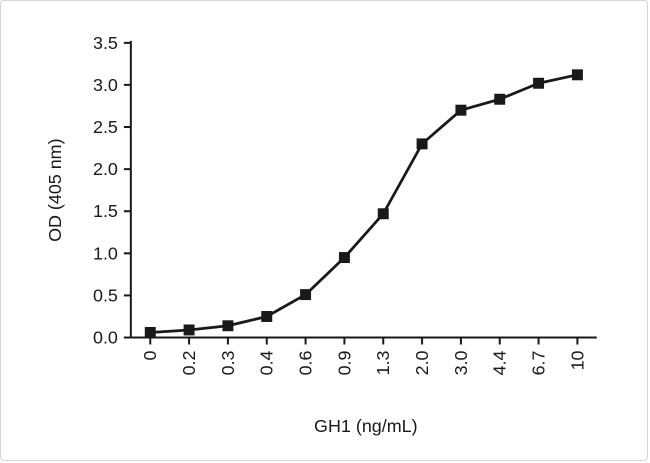  What do you see at coordinates (500, 362) in the screenshot?
I see `x-tick-label: 4.4` at bounding box center [500, 362].